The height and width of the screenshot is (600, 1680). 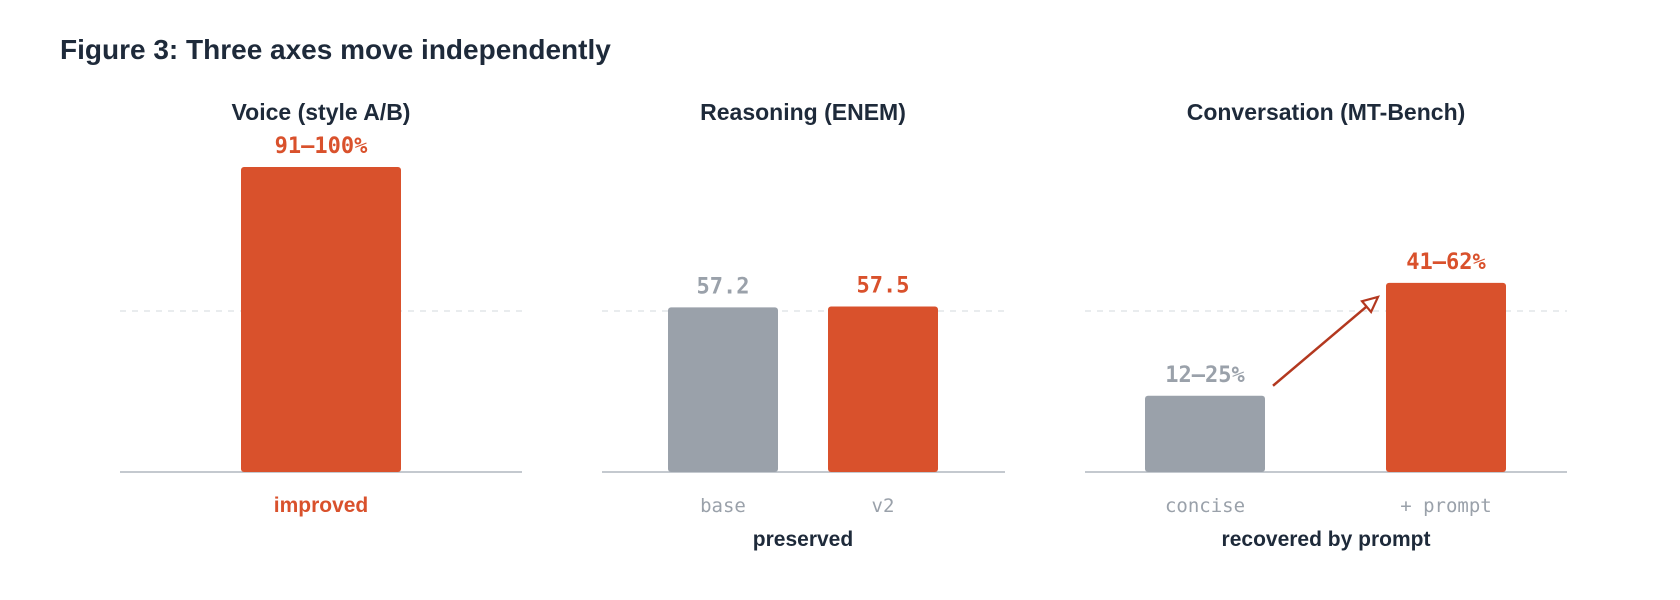 What do you see at coordinates (1205, 433) in the screenshot?
I see `bar-concise` at bounding box center [1205, 433].